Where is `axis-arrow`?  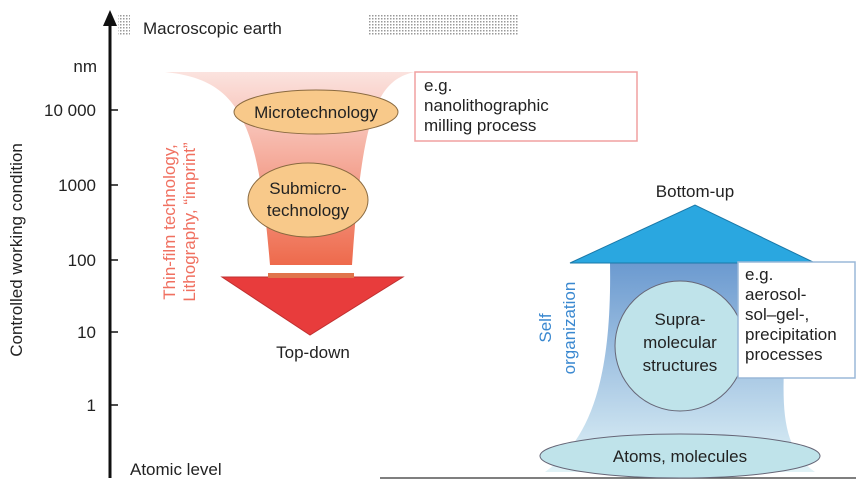 axis-arrow is located at coordinates (110, 18).